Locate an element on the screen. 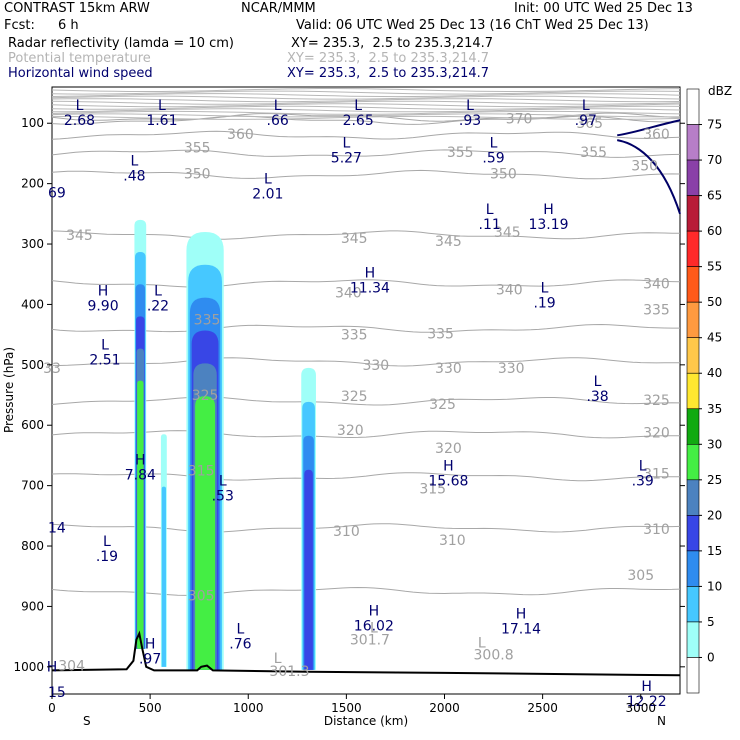 The image size is (740, 740). y-tick-label: 1000 is located at coordinates (28, 667).